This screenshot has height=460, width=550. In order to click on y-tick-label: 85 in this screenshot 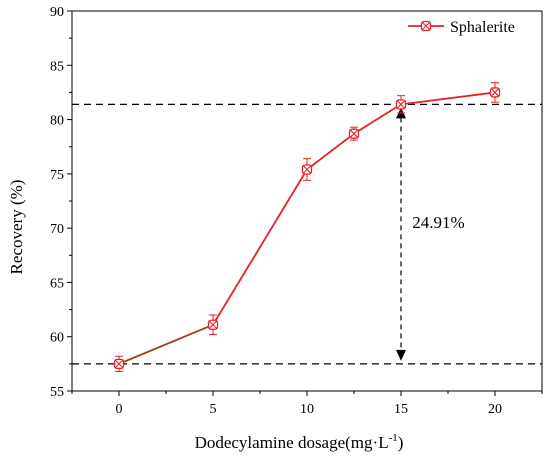, I will do `click(57, 66)`.